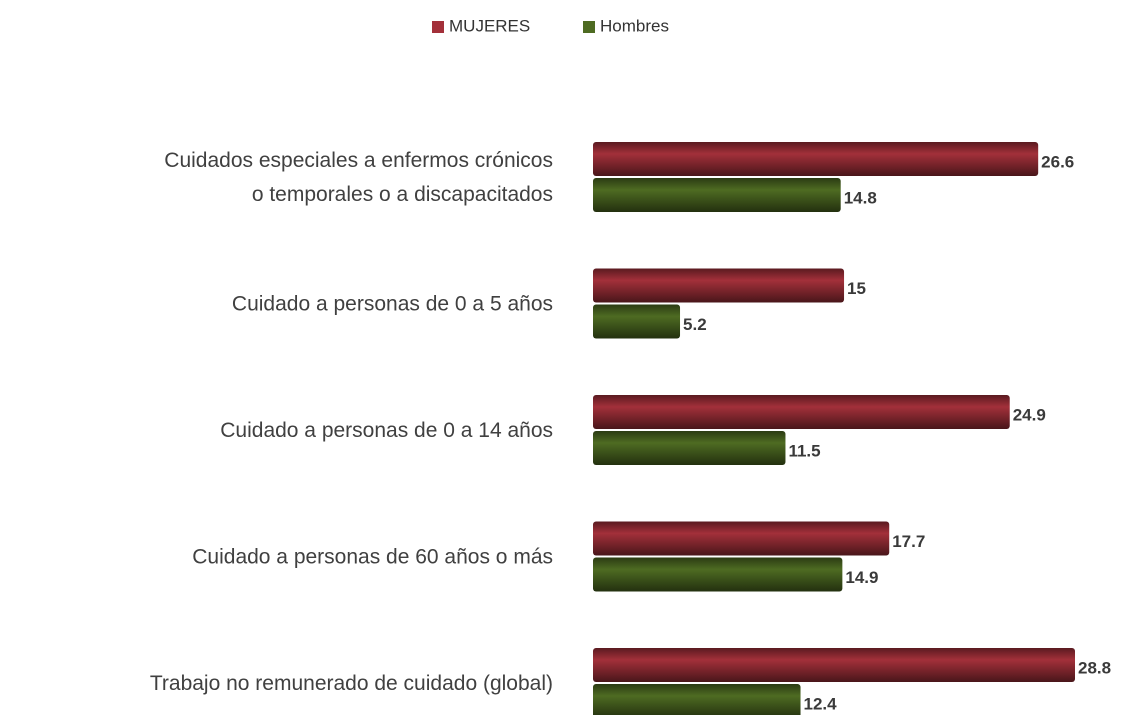  I want to click on value-label: 26.6, so click(1057, 161).